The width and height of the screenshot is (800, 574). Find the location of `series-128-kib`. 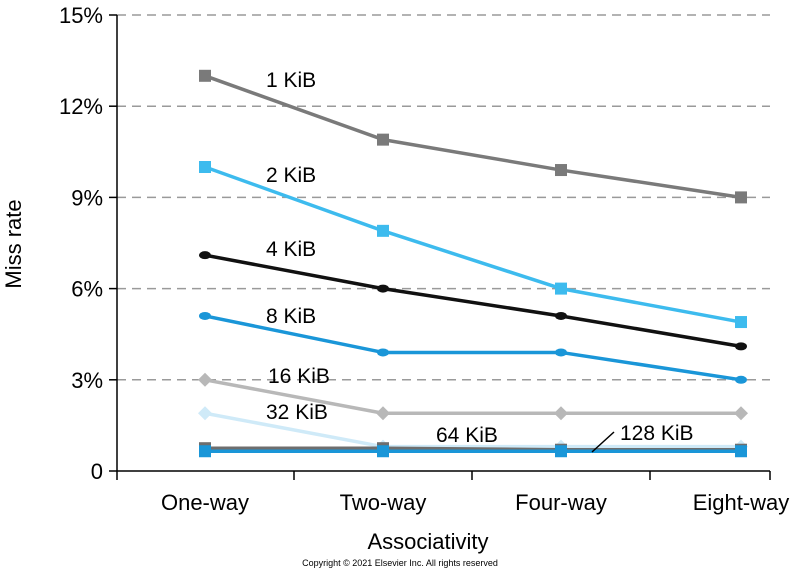

series-128-kib is located at coordinates (473, 451).